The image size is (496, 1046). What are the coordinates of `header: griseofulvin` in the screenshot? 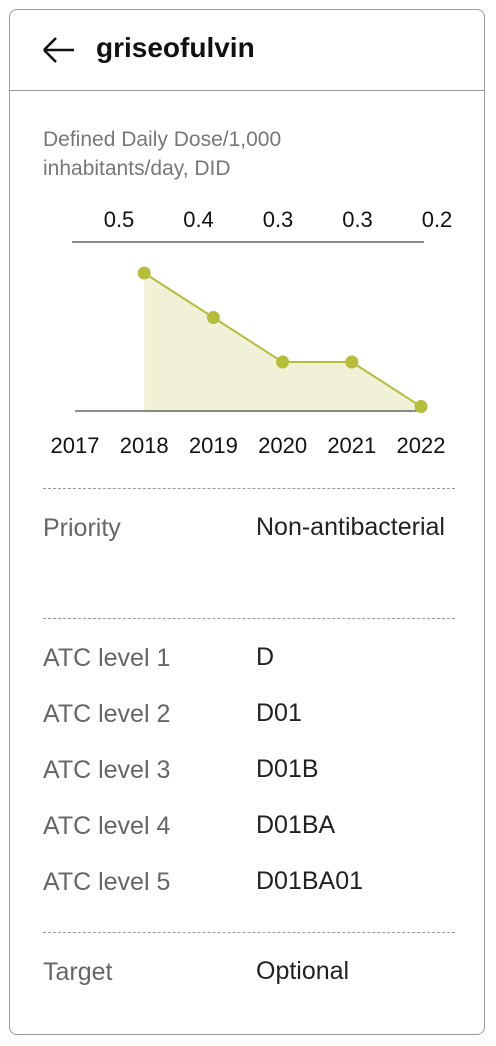 It's located at (247, 50).